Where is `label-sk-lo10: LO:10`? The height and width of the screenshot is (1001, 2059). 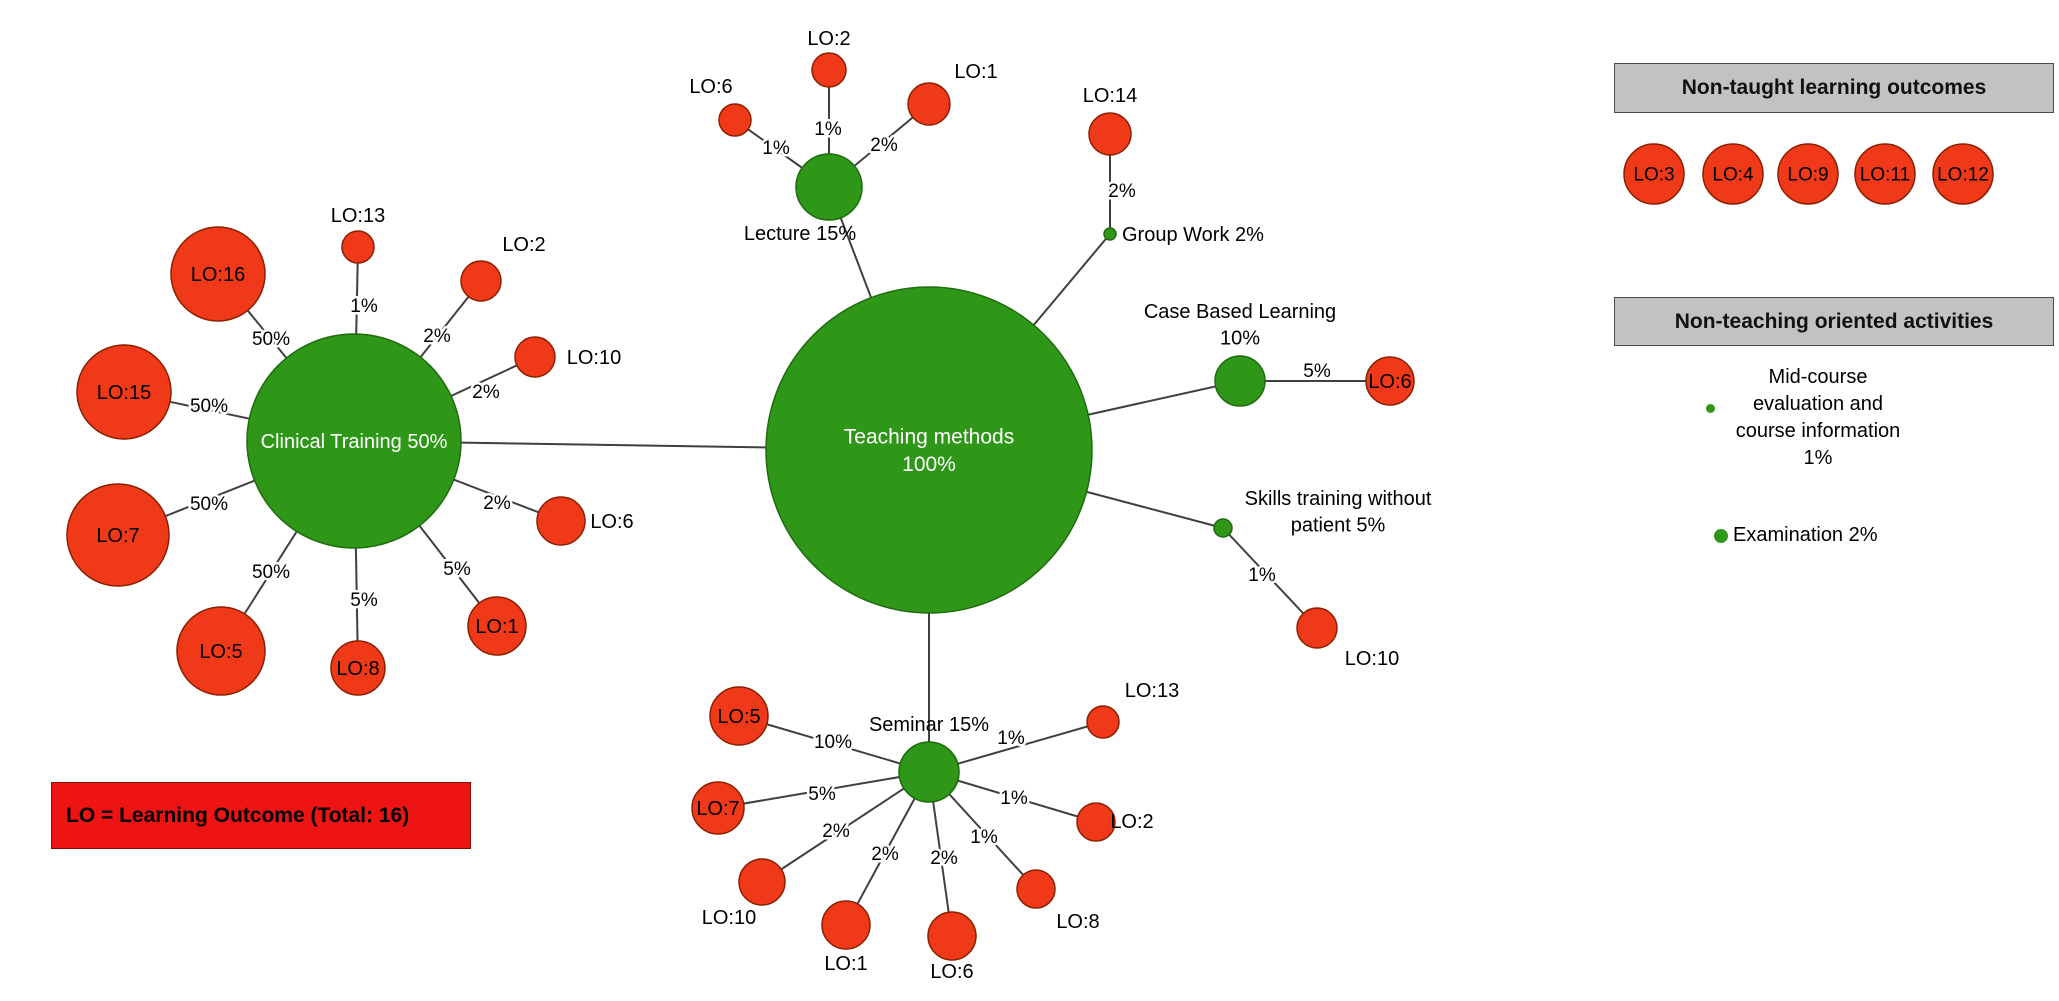 label-sk-lo10: LO:10 is located at coordinates (1372, 659).